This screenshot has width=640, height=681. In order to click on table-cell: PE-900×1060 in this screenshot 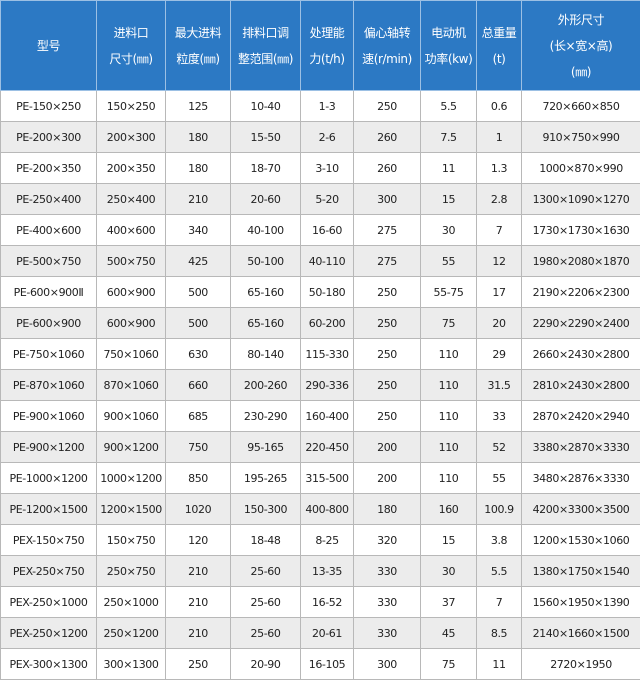, I will do `click(48, 416)`.